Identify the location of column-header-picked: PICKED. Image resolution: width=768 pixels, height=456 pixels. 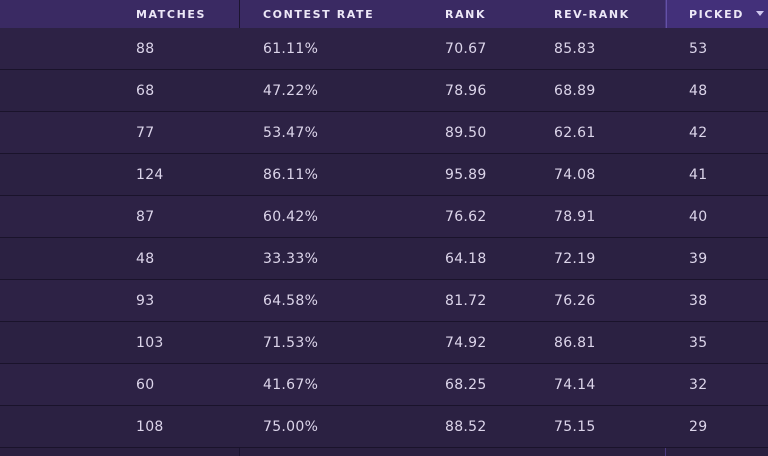
(716, 14).